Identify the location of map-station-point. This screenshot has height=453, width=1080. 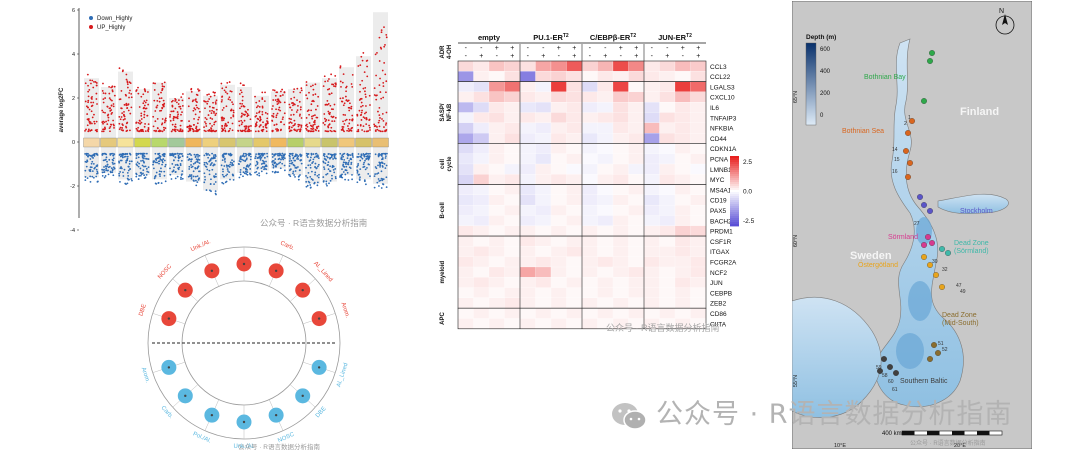
(908, 177).